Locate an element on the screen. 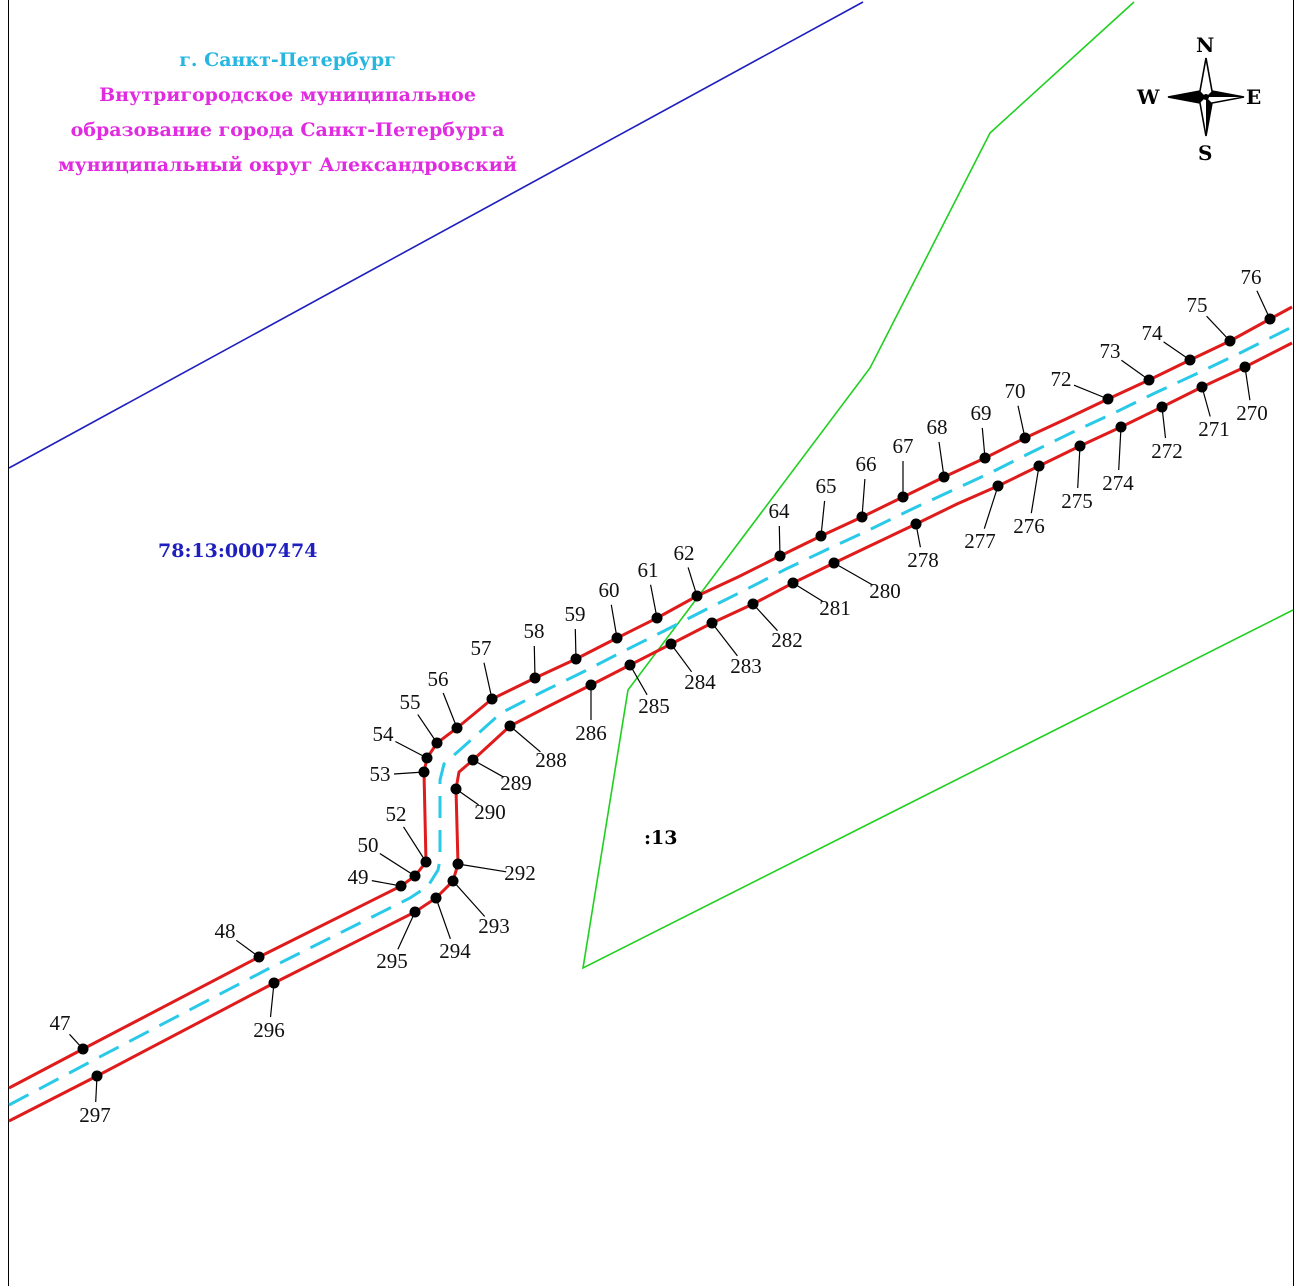  point-label: 288 is located at coordinates (551, 760).